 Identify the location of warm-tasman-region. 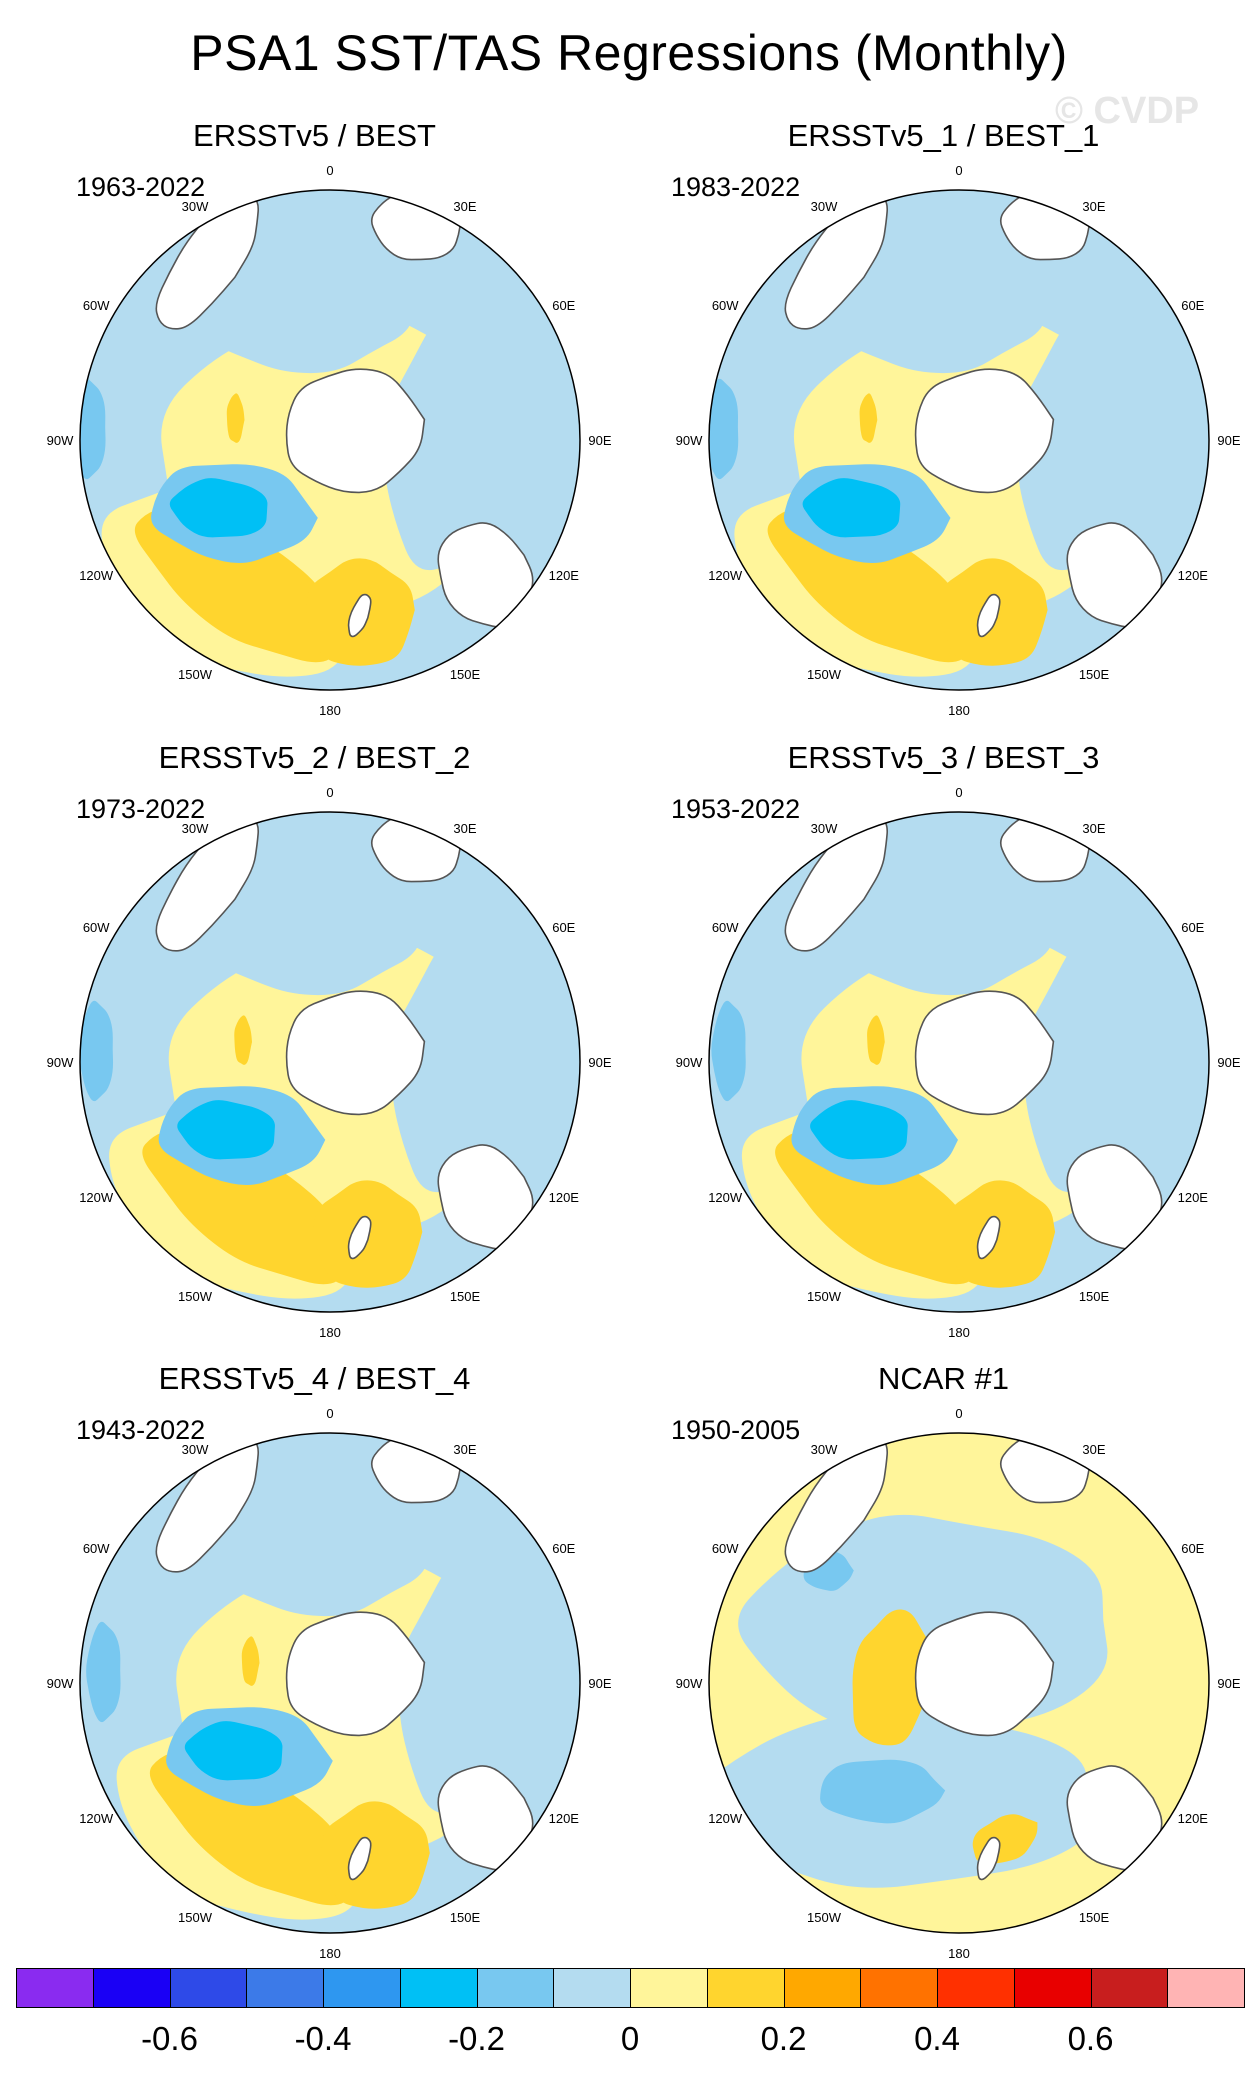
(375, 1855).